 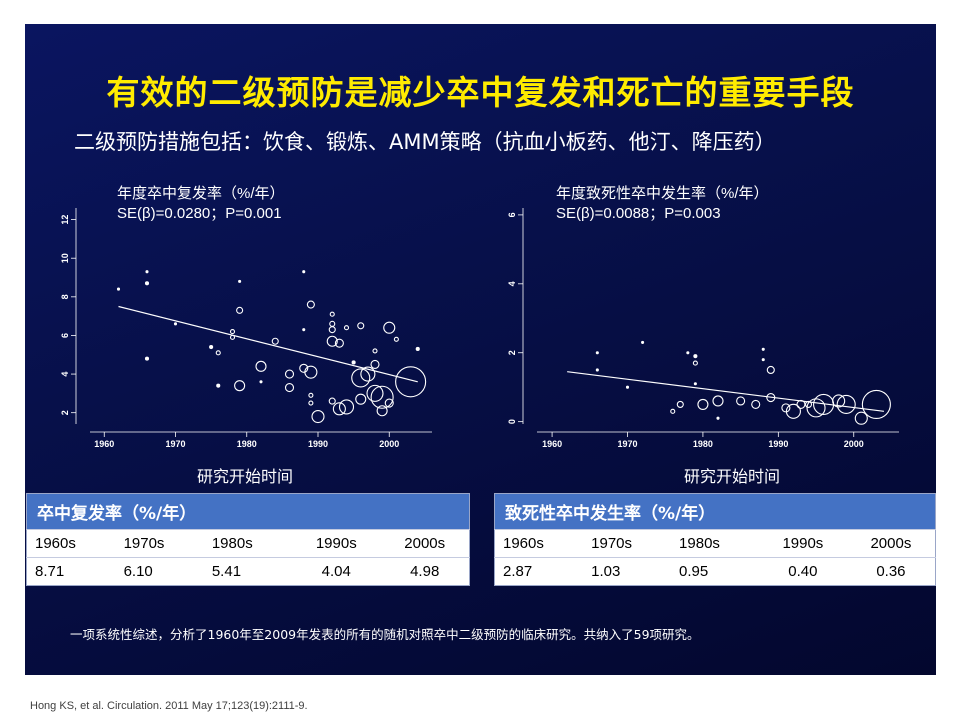 I want to click on table-cell: 1980s, so click(x=715, y=543).